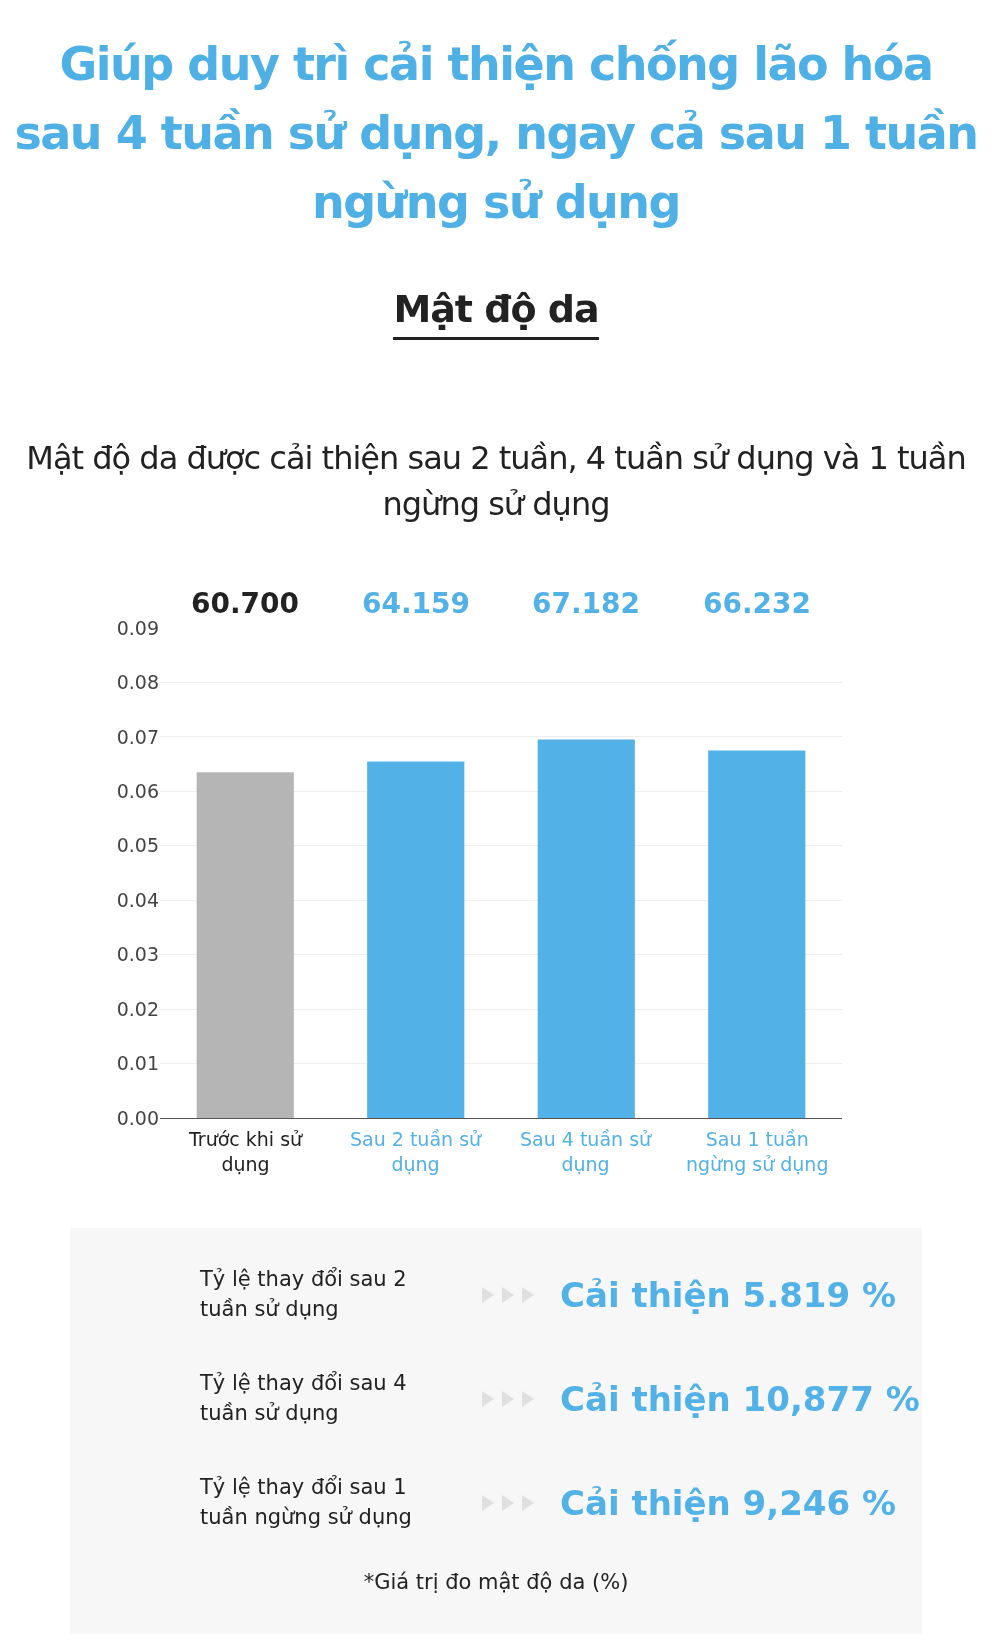  I want to click on text: Mật độ da được cải thiện sau 2 tuần, 4 tuần sử dụng và 1 tuần ngừng sử dụng, so click(496, 482).